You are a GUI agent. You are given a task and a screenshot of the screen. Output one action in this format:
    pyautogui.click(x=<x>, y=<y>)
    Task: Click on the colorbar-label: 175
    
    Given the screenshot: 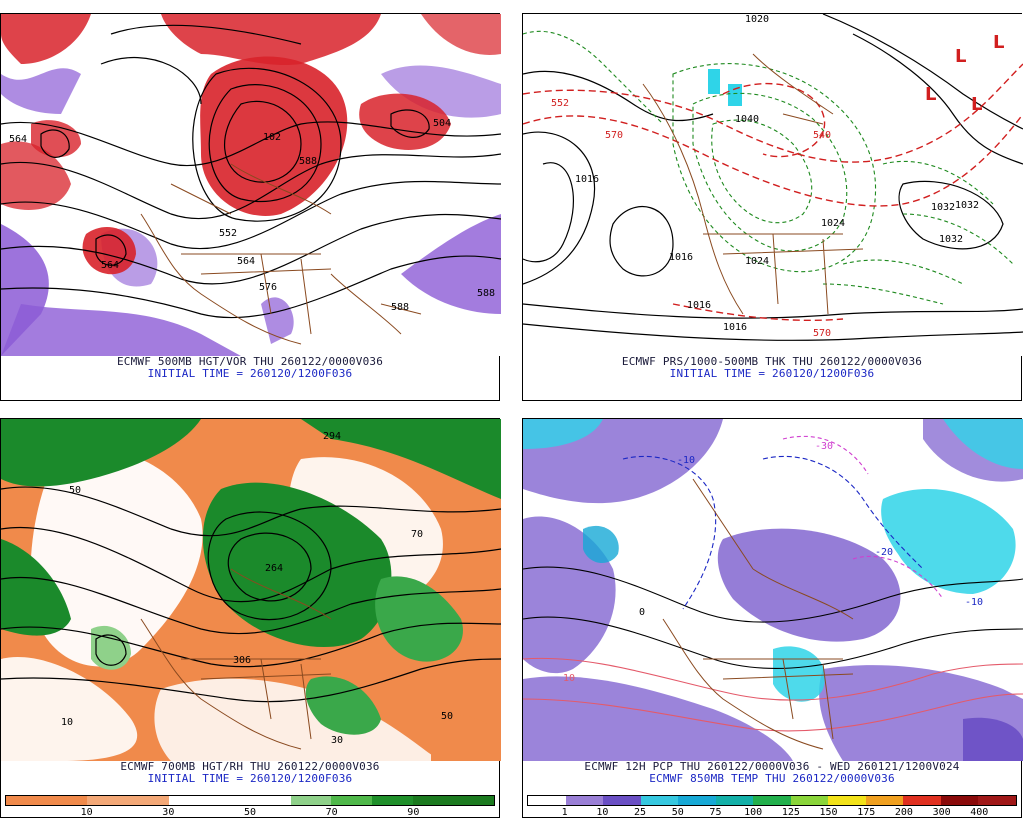 What is the action you would take?
    pyautogui.click(x=866, y=812)
    